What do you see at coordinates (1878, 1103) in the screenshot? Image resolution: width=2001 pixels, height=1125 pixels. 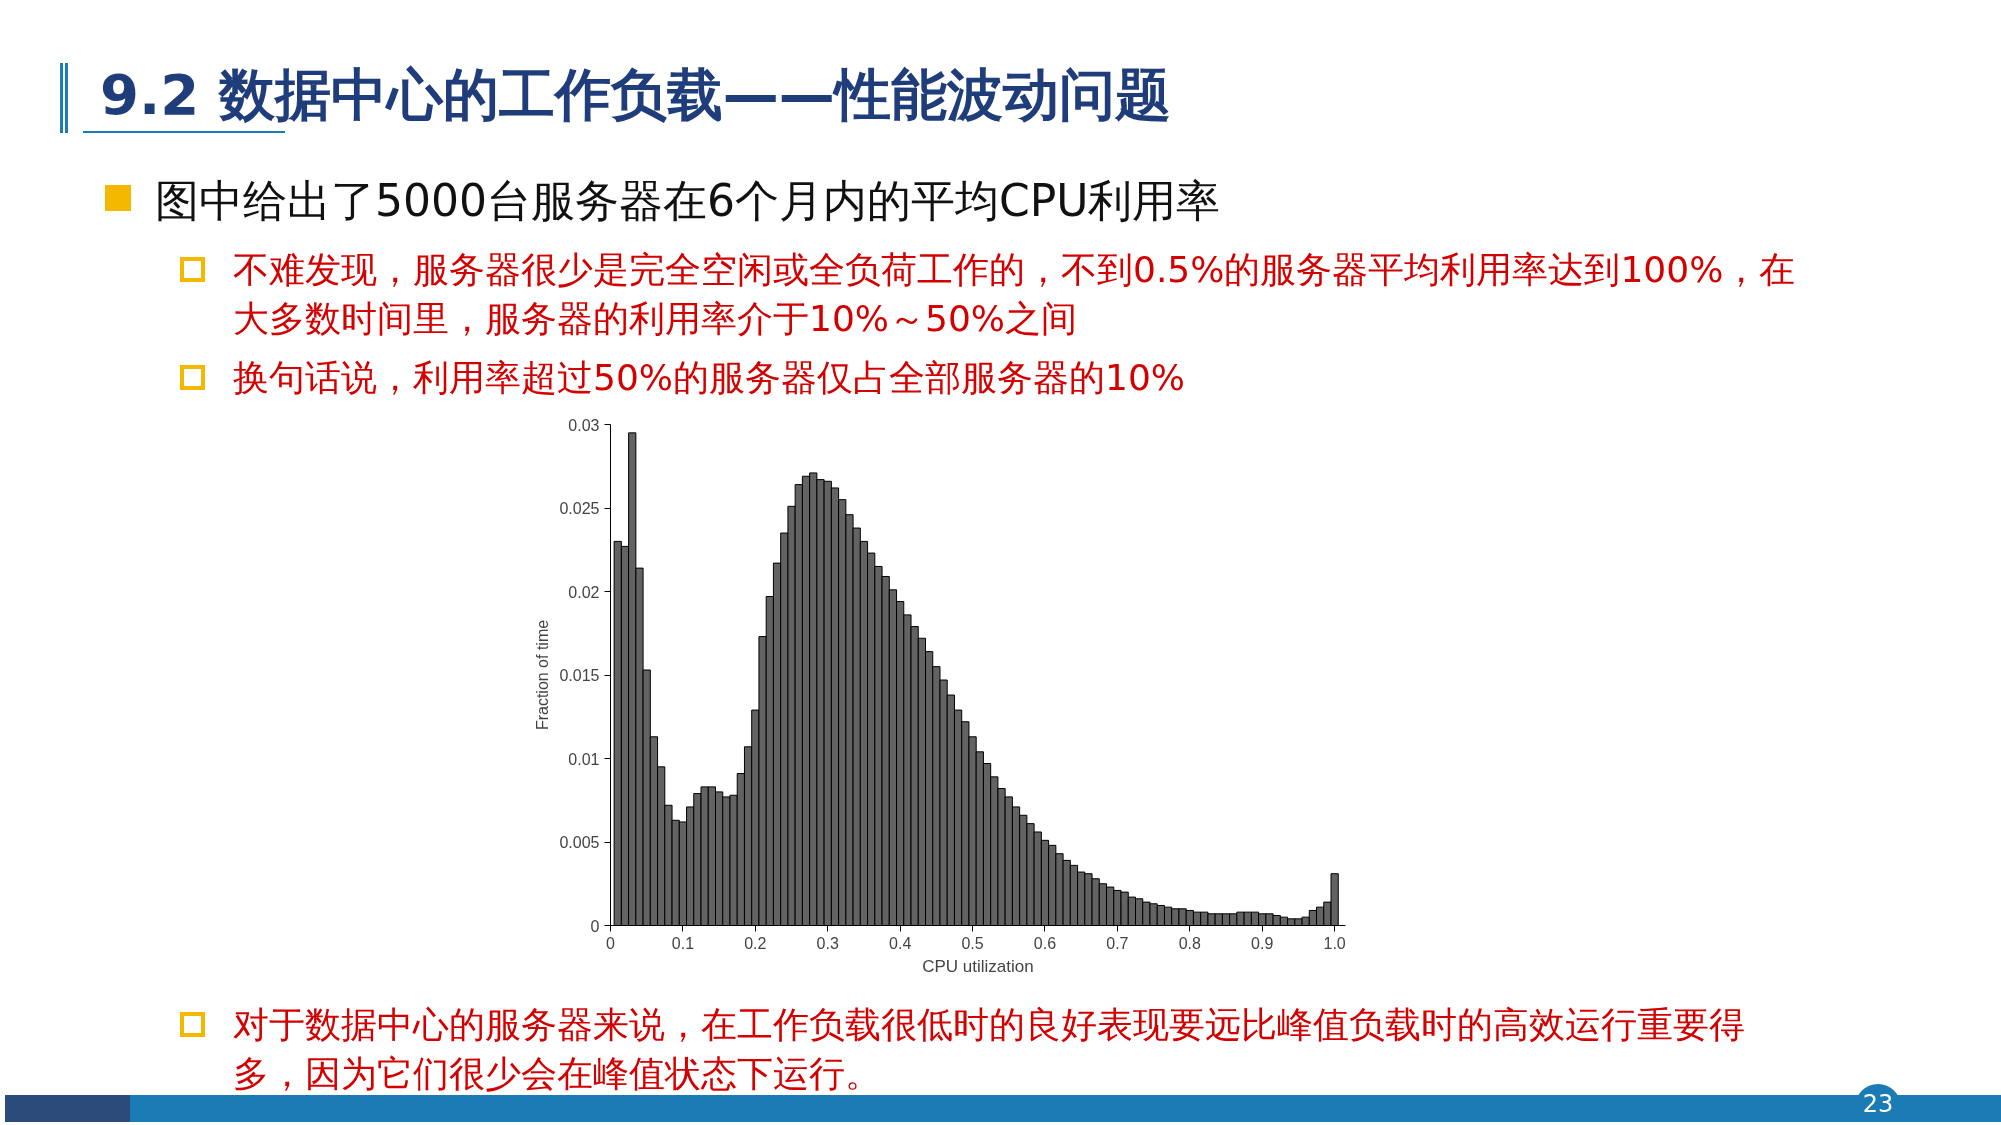 I see `text: 23` at bounding box center [1878, 1103].